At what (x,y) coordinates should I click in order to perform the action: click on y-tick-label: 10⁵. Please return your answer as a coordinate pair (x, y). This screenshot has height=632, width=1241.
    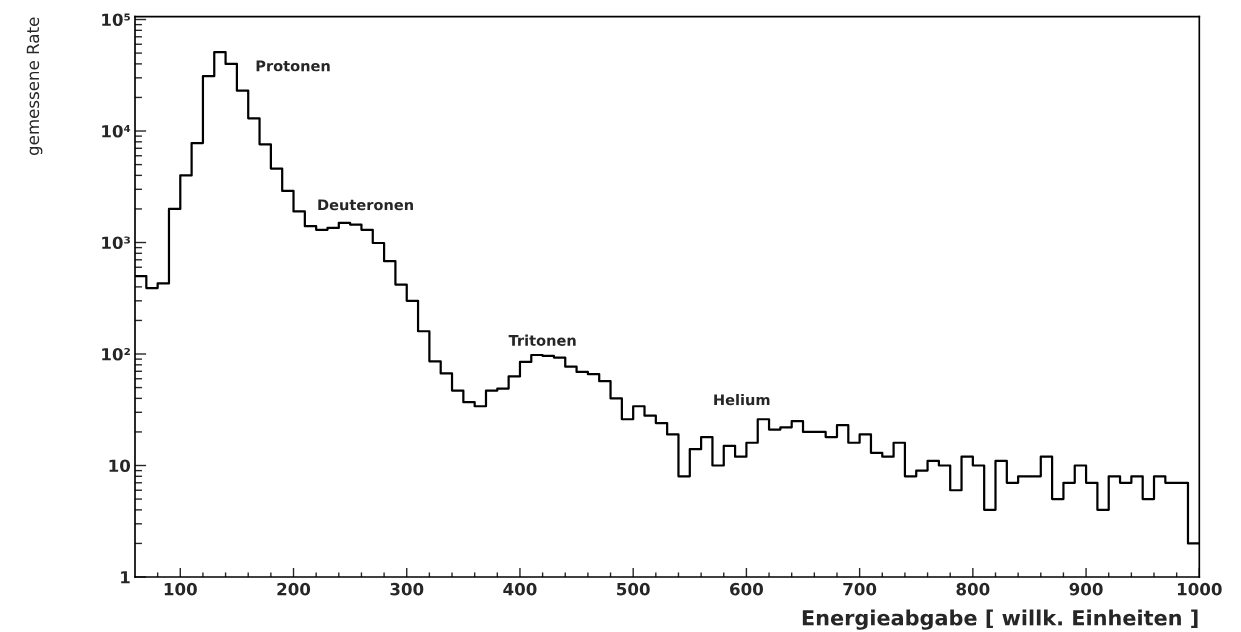
    Looking at the image, I should click on (116, 20).